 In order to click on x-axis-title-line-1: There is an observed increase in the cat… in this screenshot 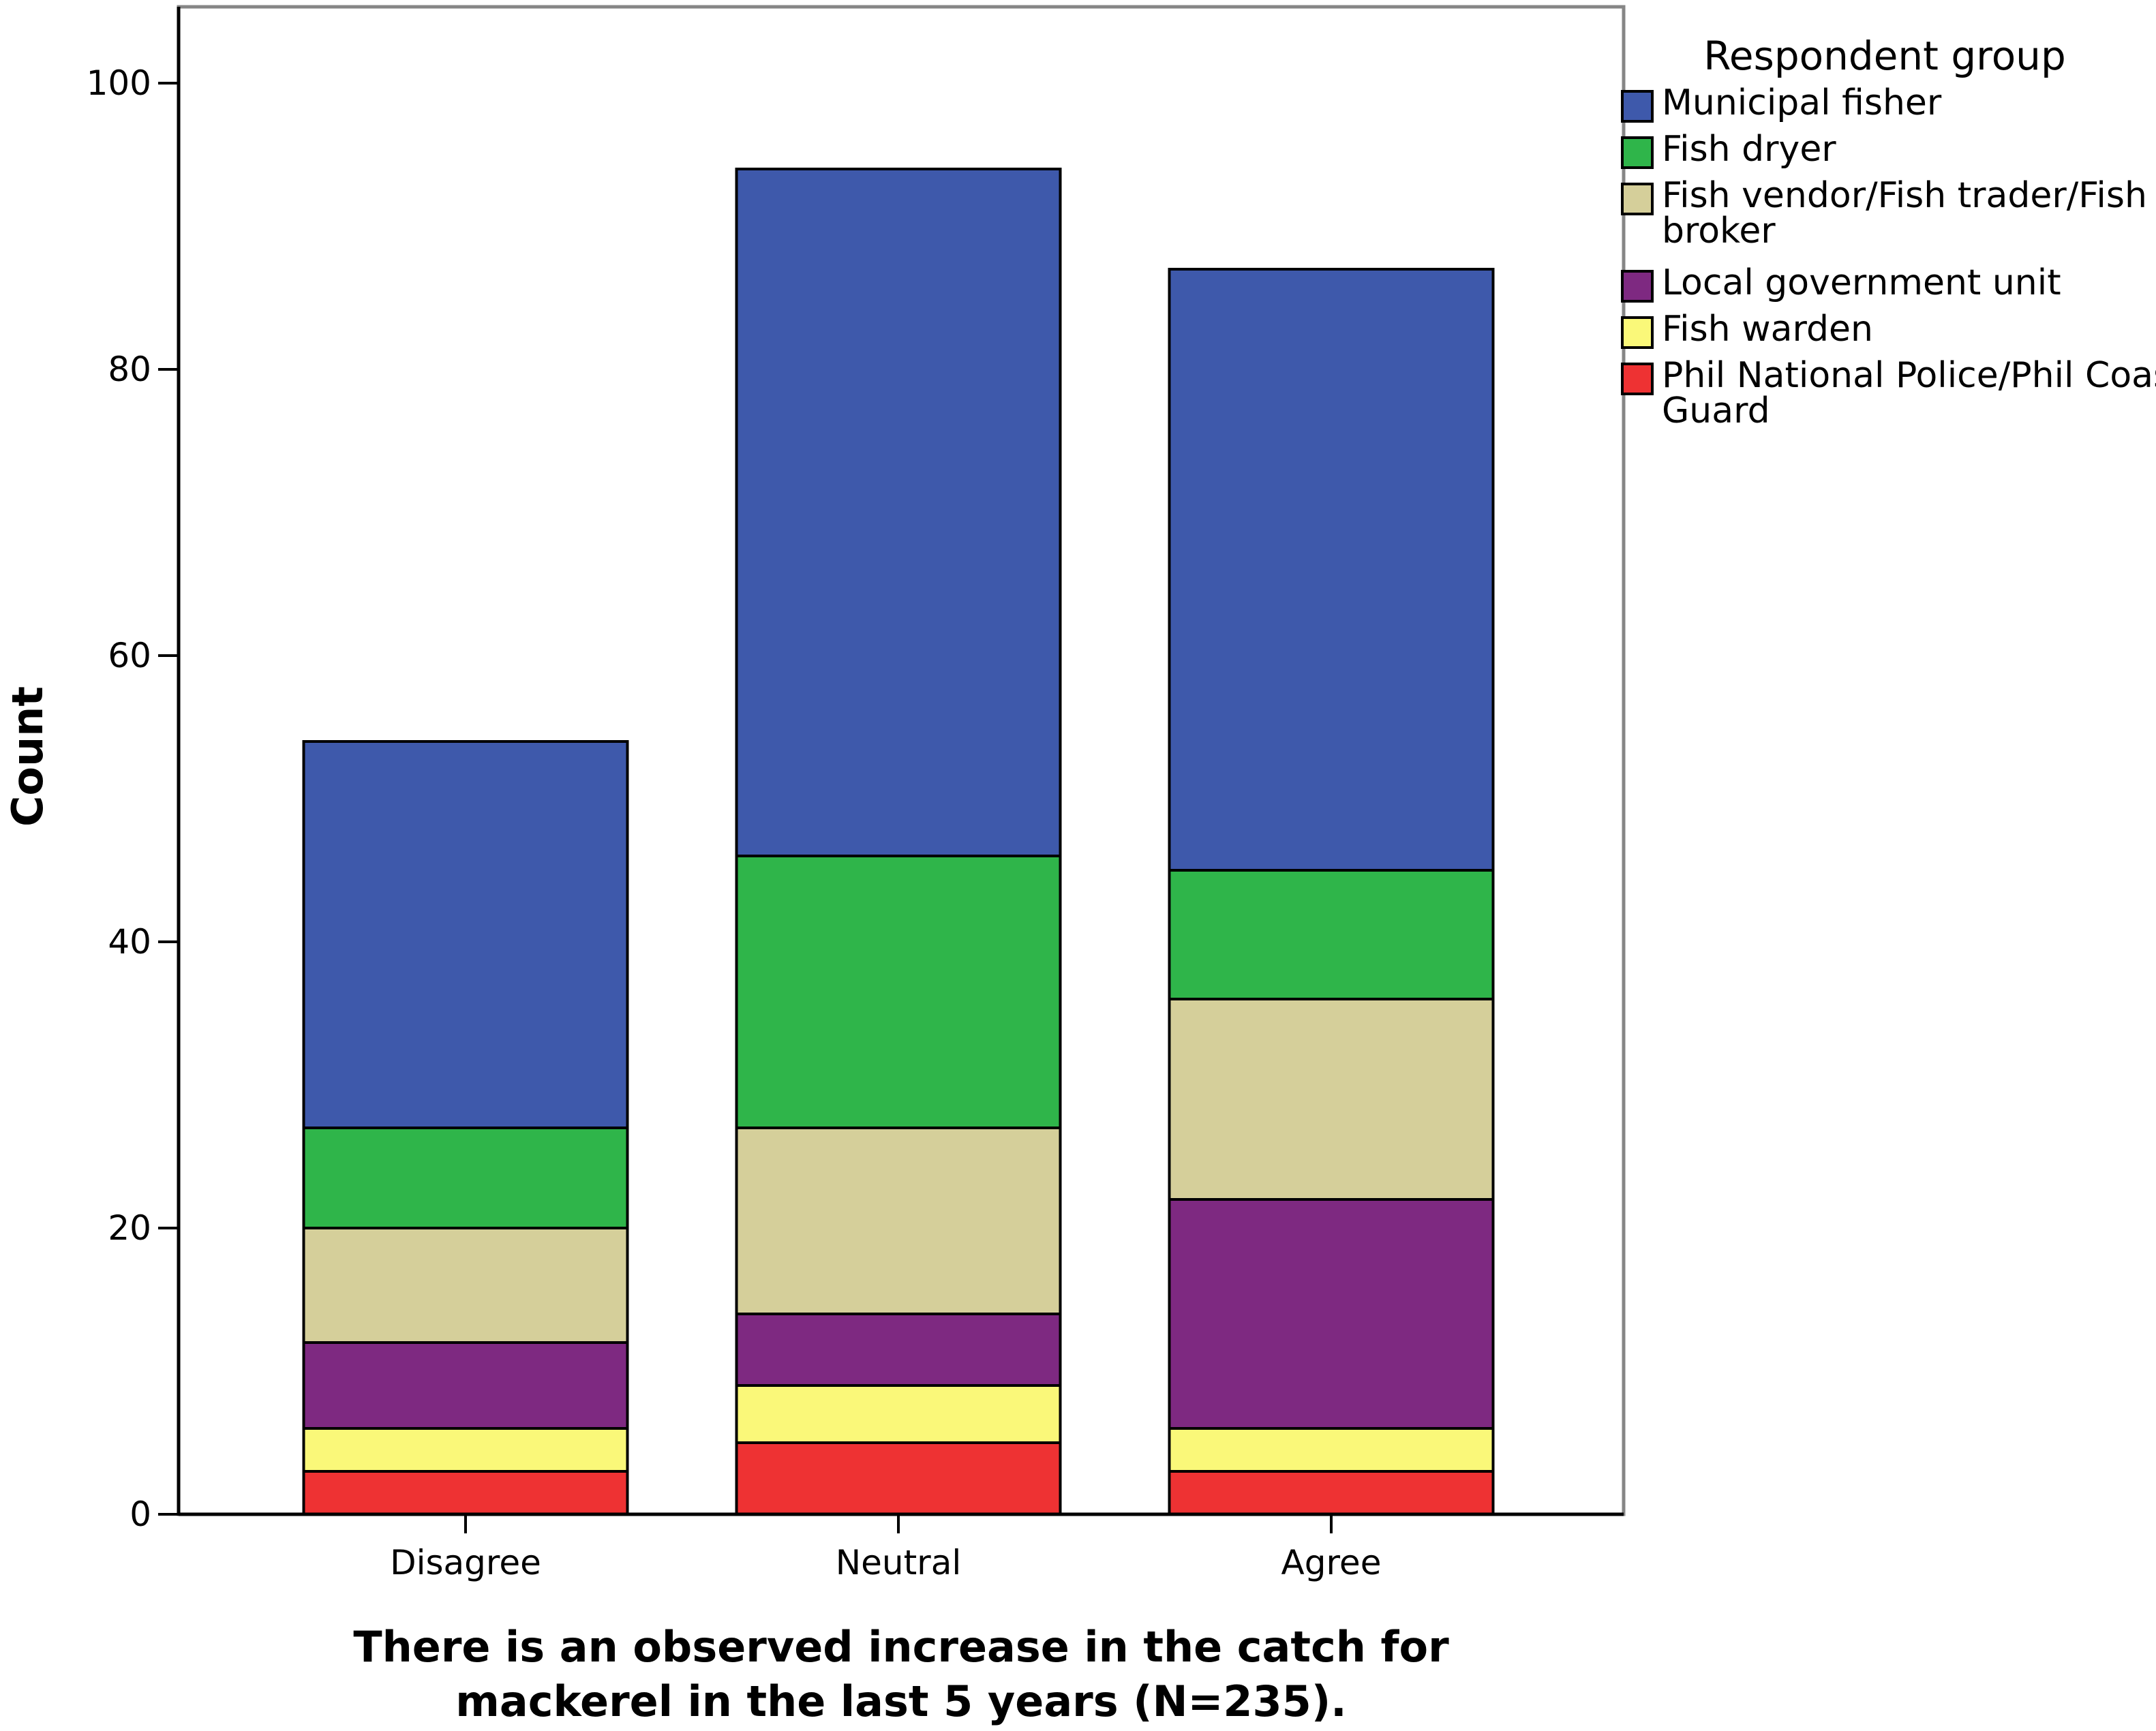, I will do `click(901, 1647)`.